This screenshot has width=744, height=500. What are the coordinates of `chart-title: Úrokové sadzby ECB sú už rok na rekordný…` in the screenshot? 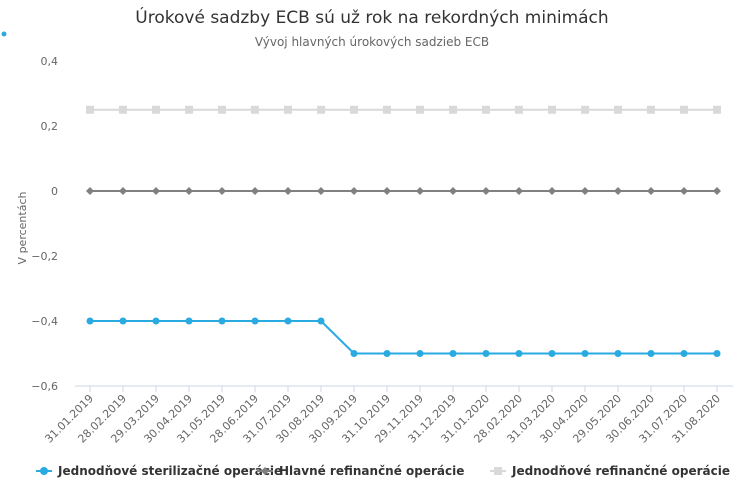 It's located at (371, 17).